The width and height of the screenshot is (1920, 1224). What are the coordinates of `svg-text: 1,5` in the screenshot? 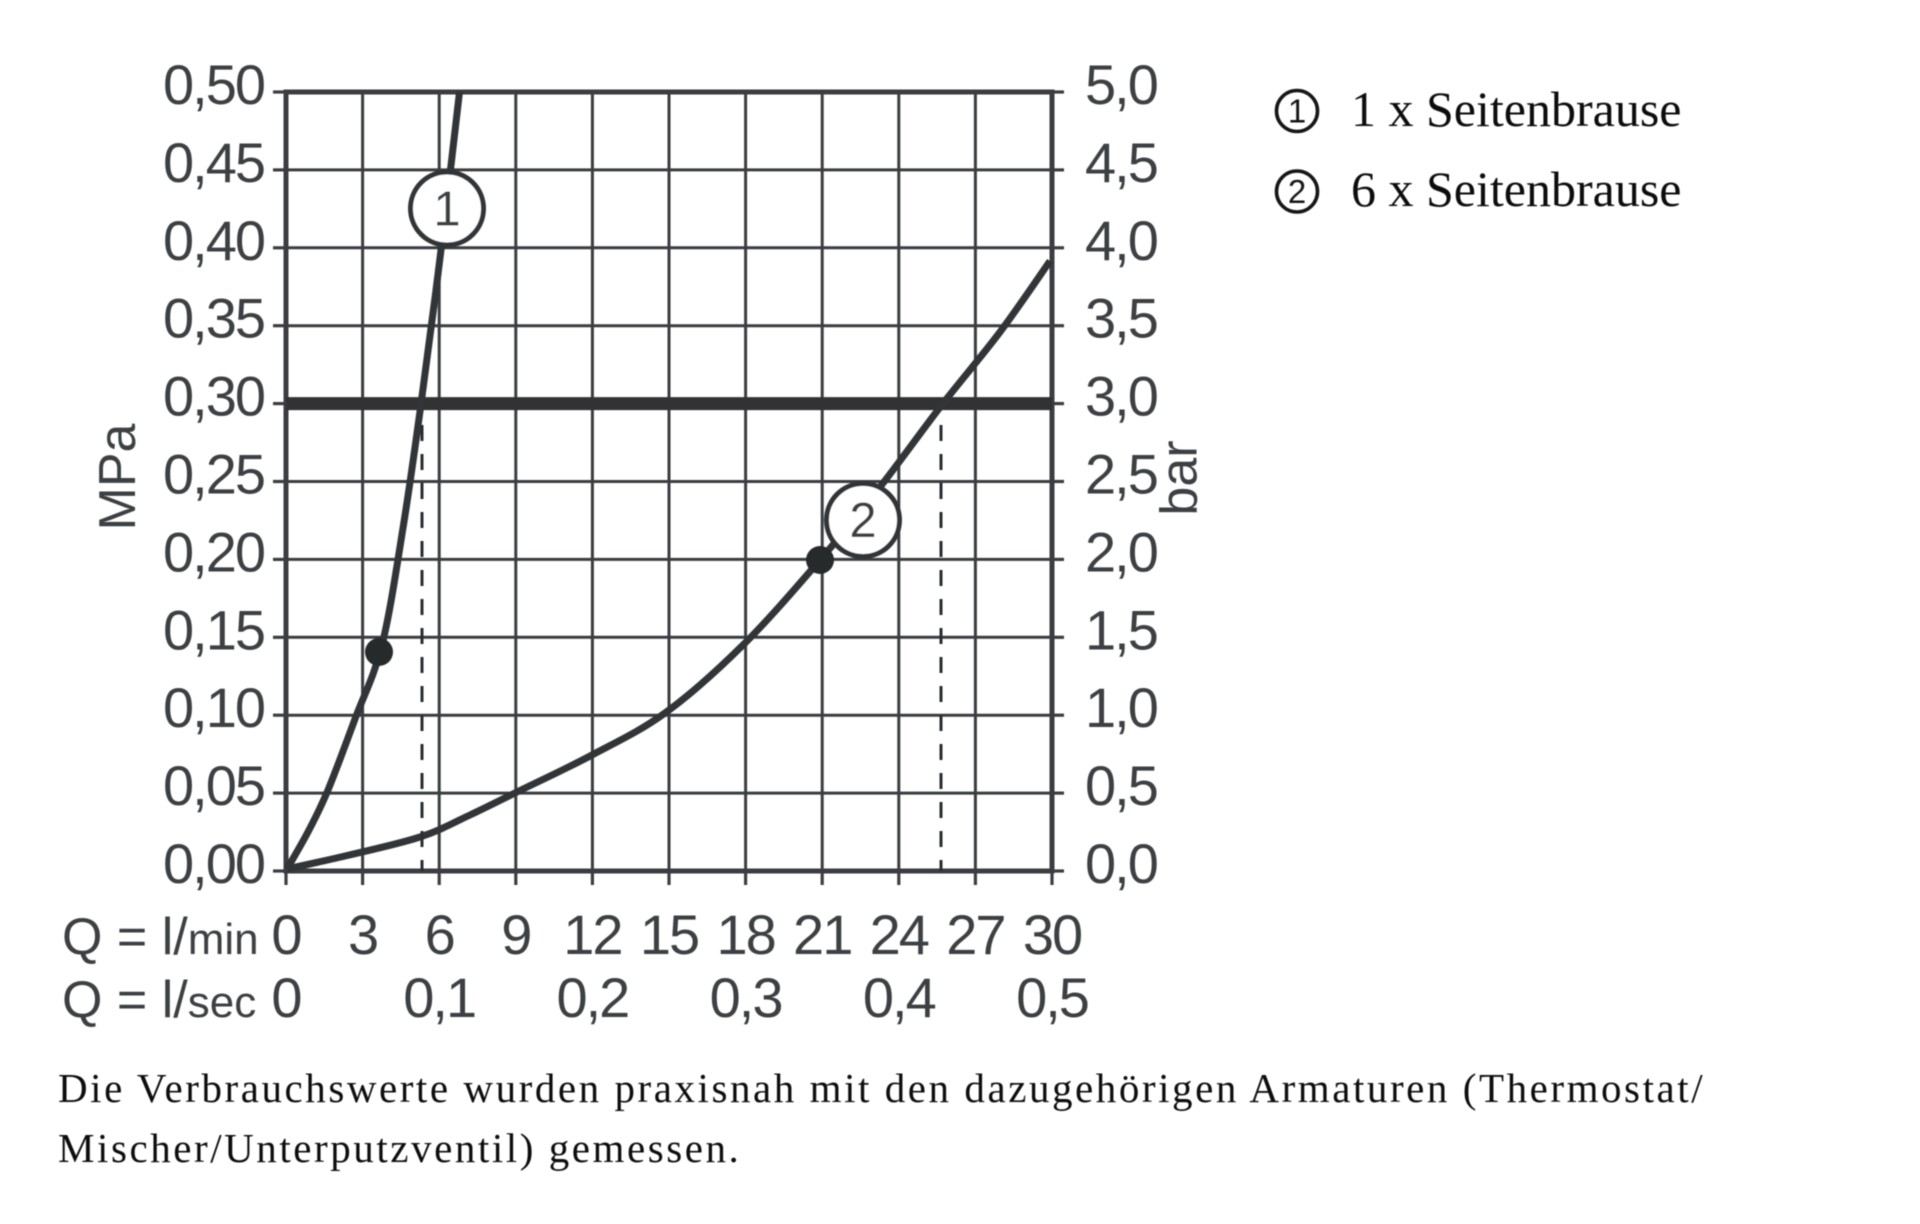 It's located at (1121, 629).